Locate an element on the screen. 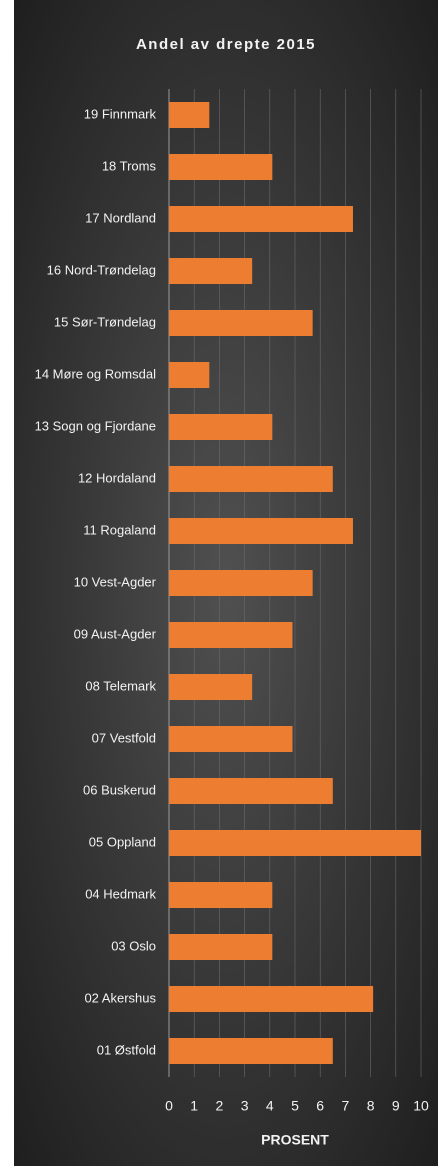  y-tick-label: 10 Vest-Agder is located at coordinates (115, 581).